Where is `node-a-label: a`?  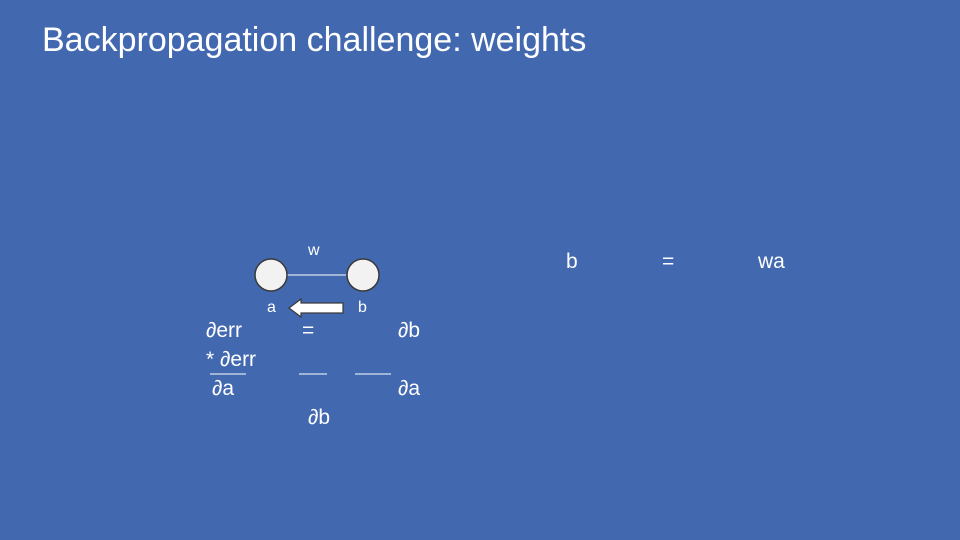
node-a-label: a is located at coordinates (271, 307).